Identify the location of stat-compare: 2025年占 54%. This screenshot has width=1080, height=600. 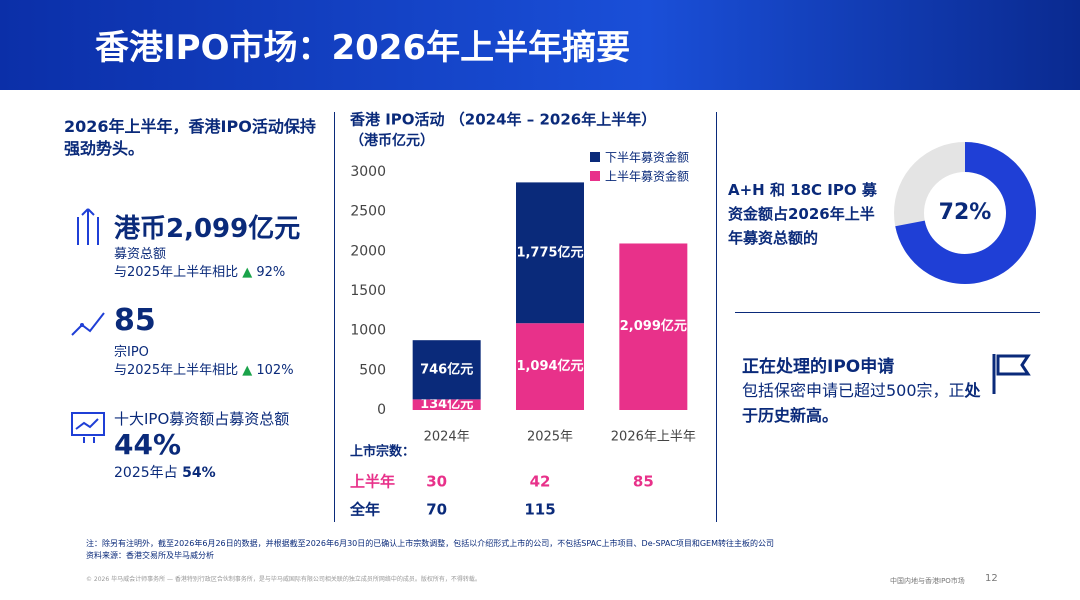
(165, 472).